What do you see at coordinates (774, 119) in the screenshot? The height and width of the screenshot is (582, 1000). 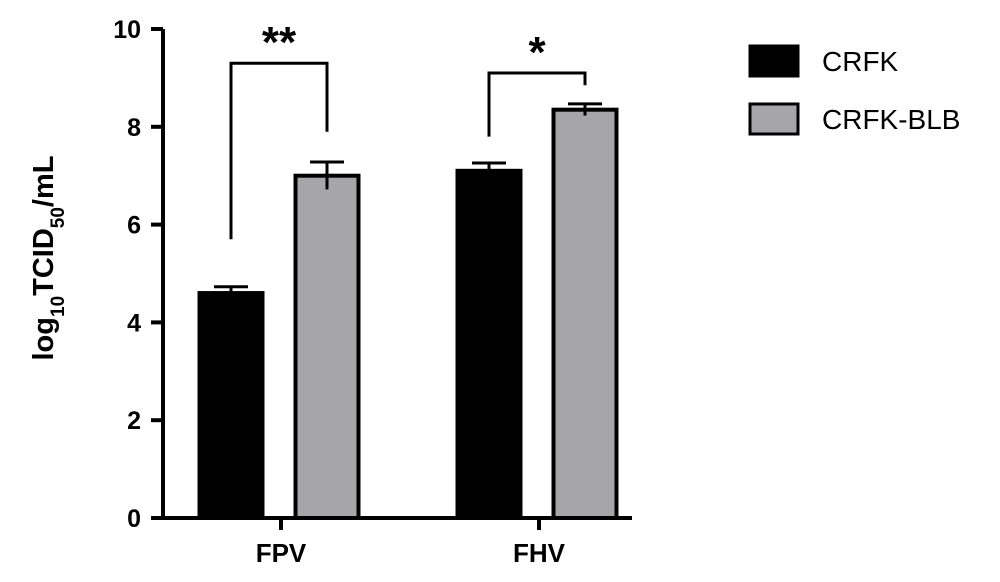 I see `legend-swatch-crfk-blb` at bounding box center [774, 119].